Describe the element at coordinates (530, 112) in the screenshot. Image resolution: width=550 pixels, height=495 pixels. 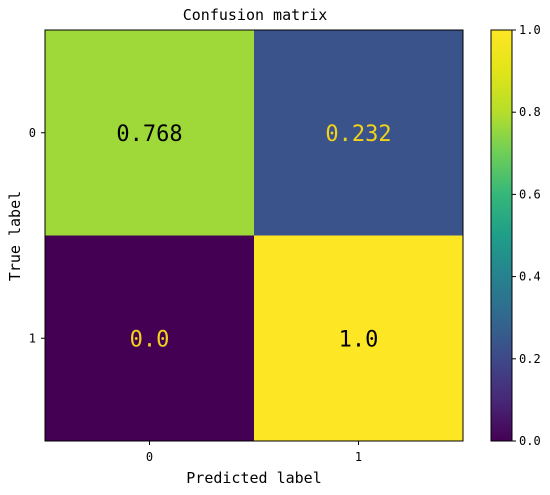
I see `colorbar-tick-label: 0.8` at that location.